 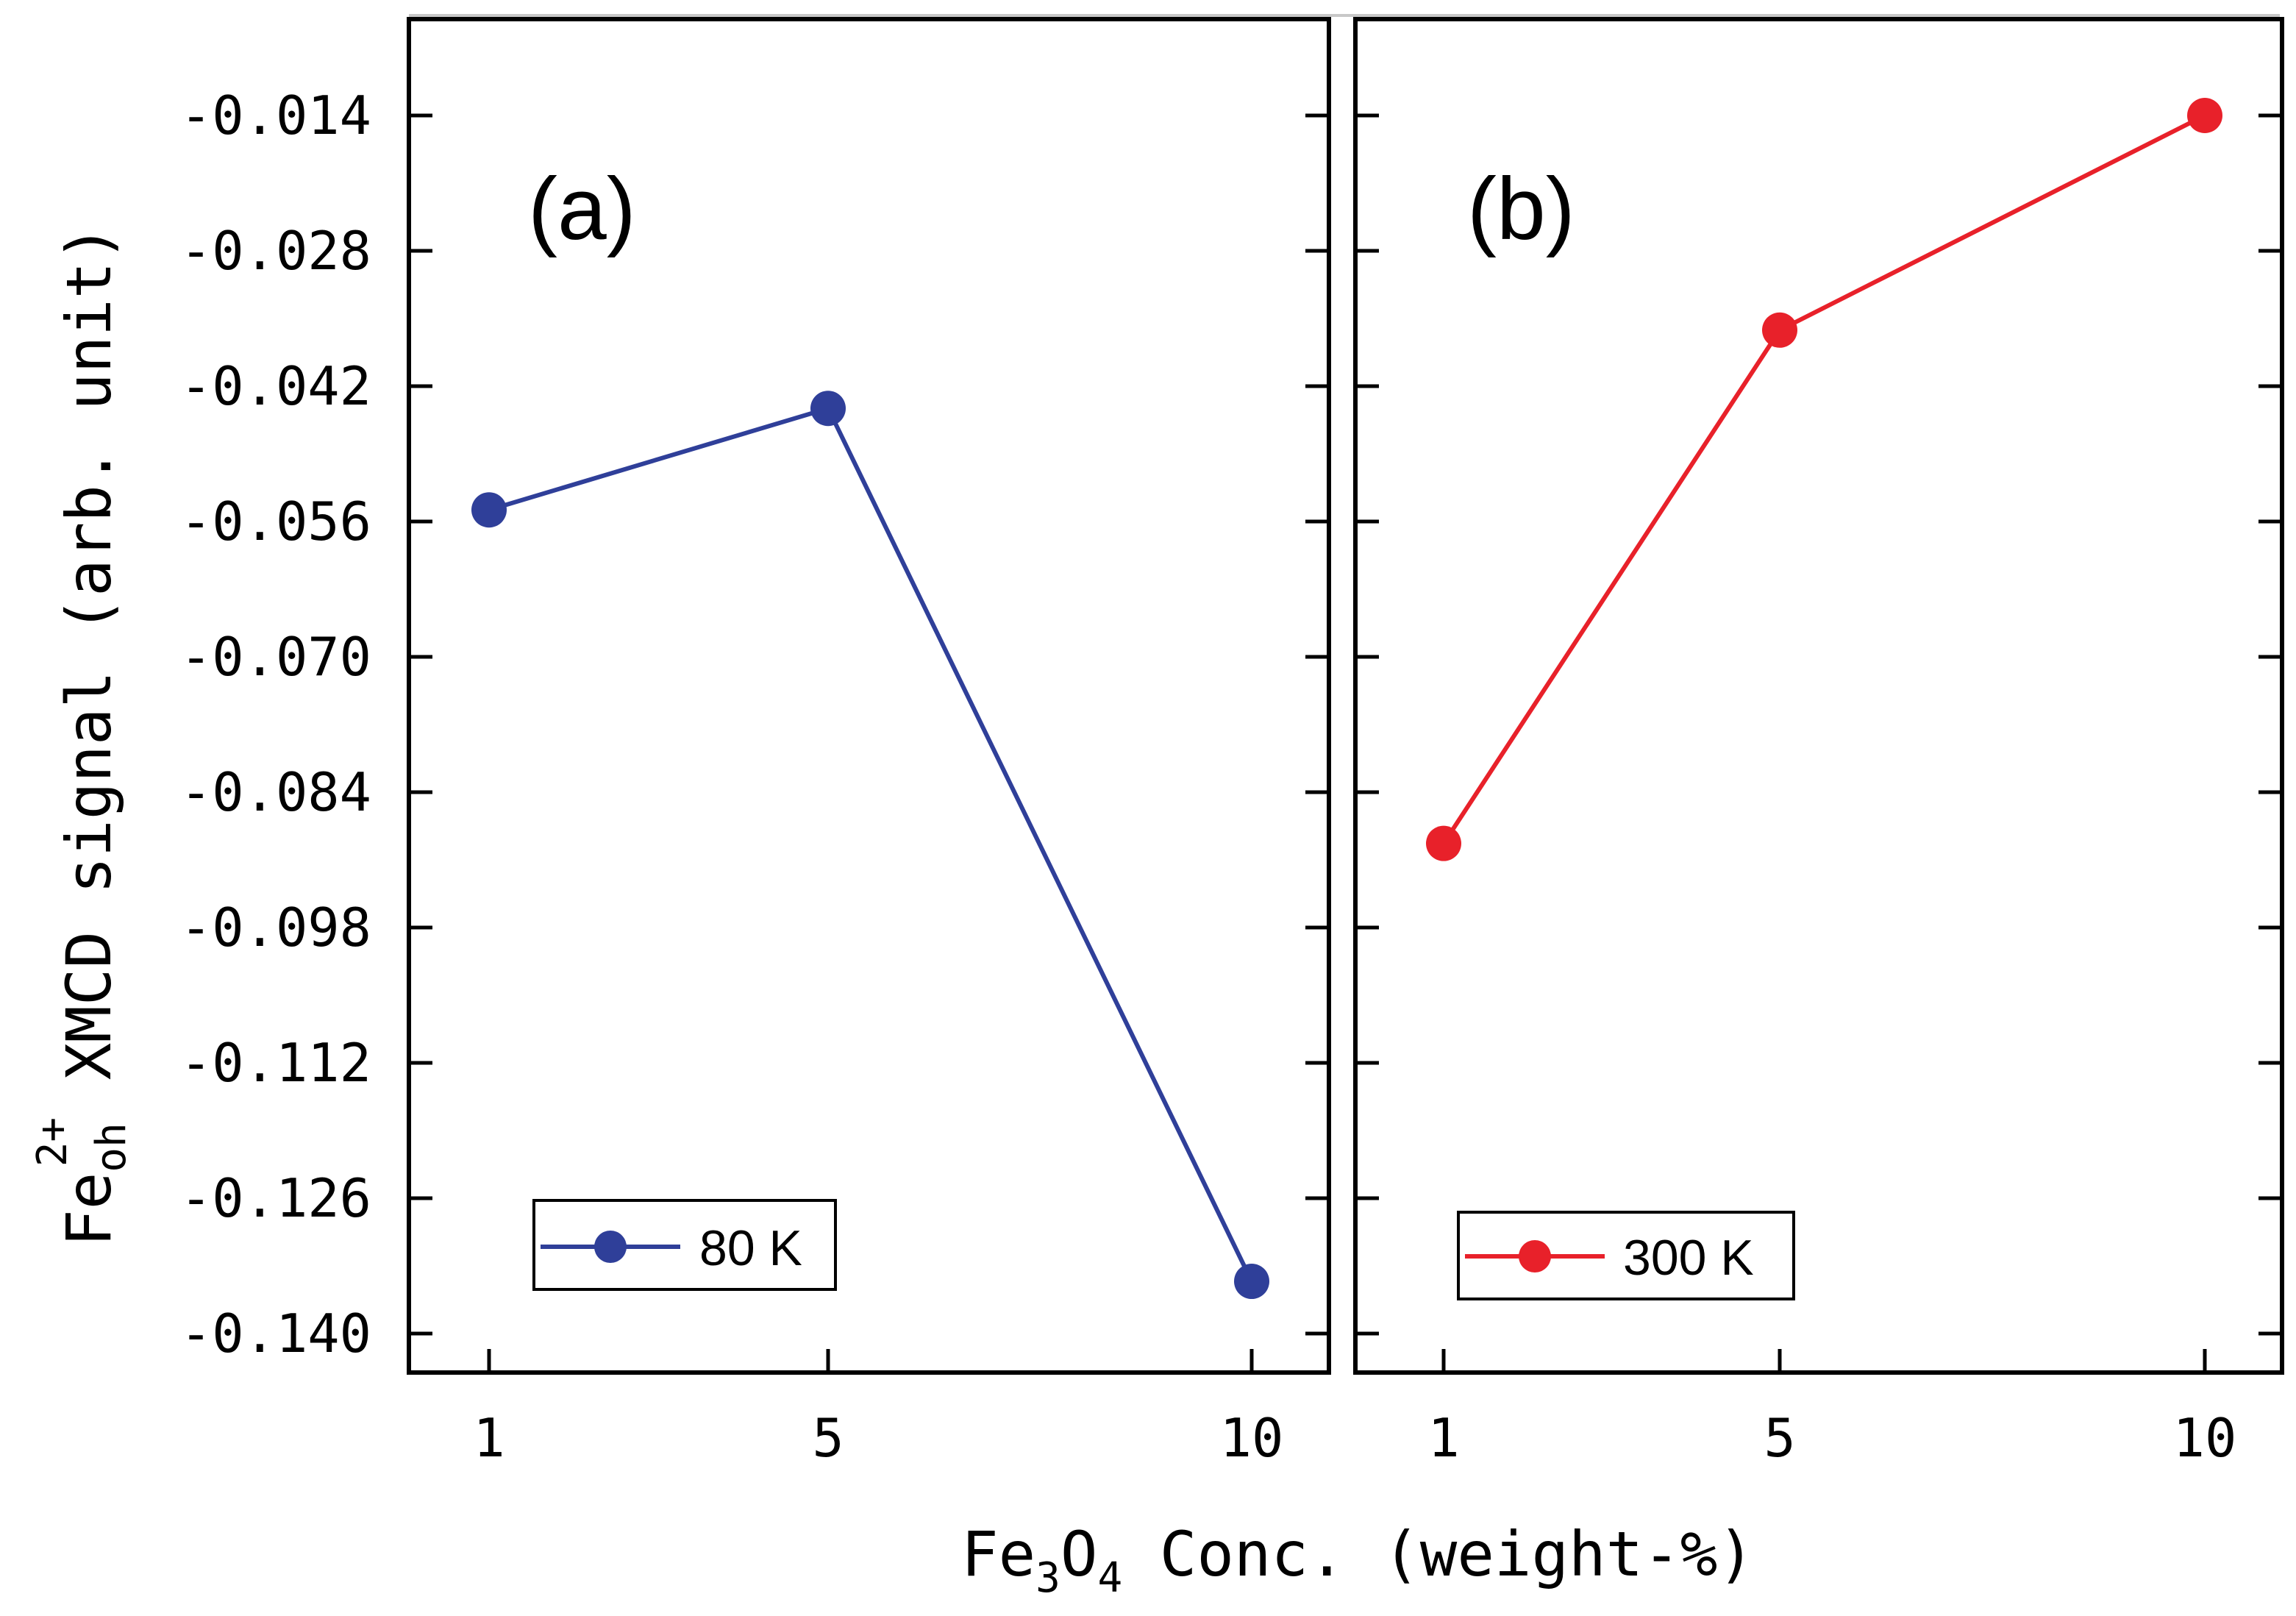 I want to click on x-title-base: Fe, so click(x=998, y=1554).